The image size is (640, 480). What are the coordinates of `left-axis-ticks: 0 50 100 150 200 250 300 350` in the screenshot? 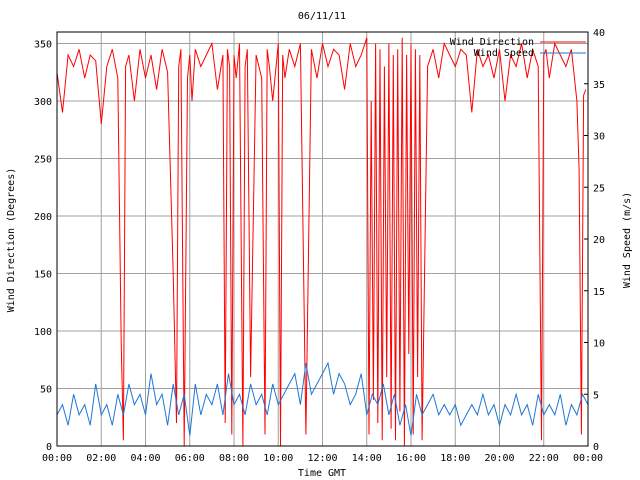 It's located at (43, 247).